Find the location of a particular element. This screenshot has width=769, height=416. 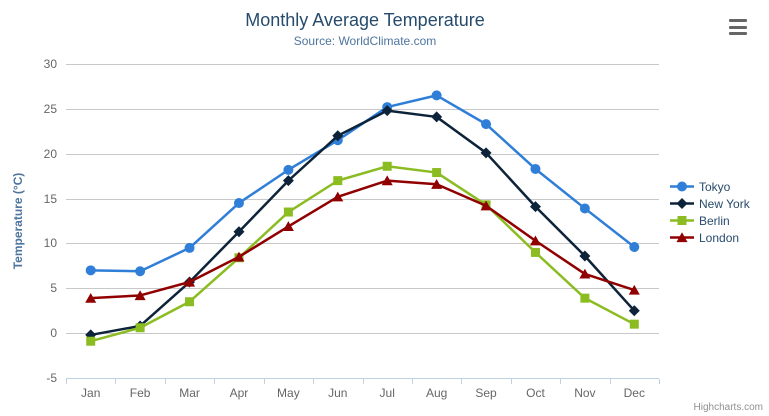

data-point-berlin-feb is located at coordinates (140, 328).